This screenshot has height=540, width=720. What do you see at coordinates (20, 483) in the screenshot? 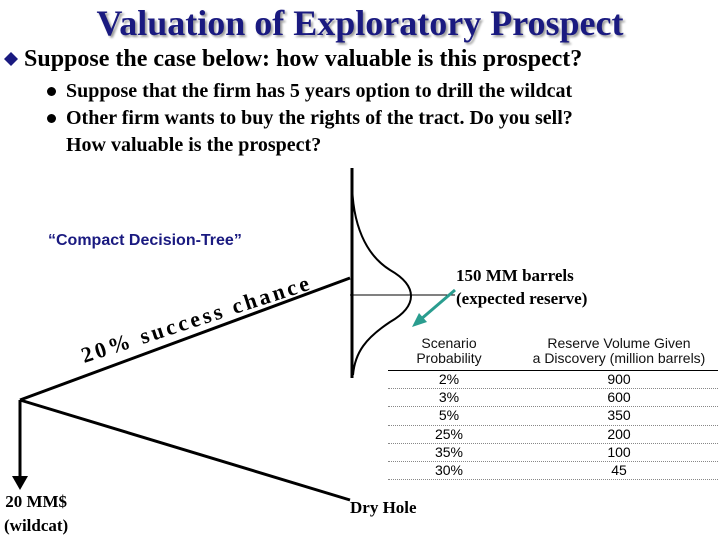
I see `investment-arrowhead-icon` at bounding box center [20, 483].